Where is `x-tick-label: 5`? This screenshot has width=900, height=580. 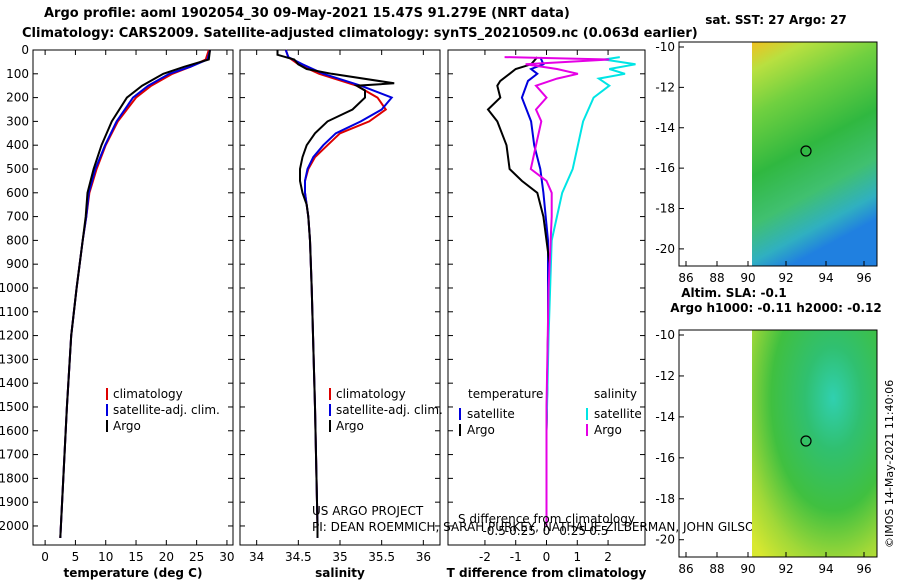
x-tick-label: 5 is located at coordinates (76, 557).